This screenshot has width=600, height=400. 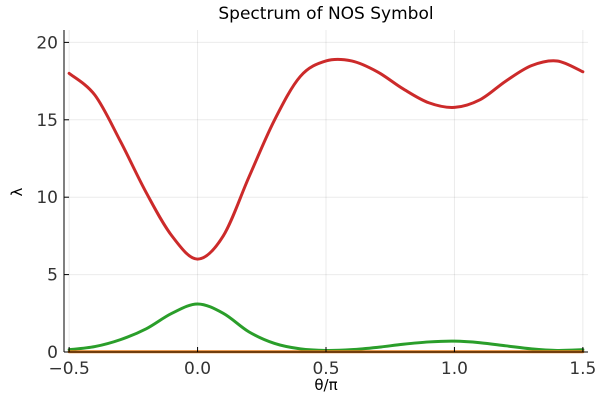 I want to click on y-tick-label: 0, so click(x=52, y=353).